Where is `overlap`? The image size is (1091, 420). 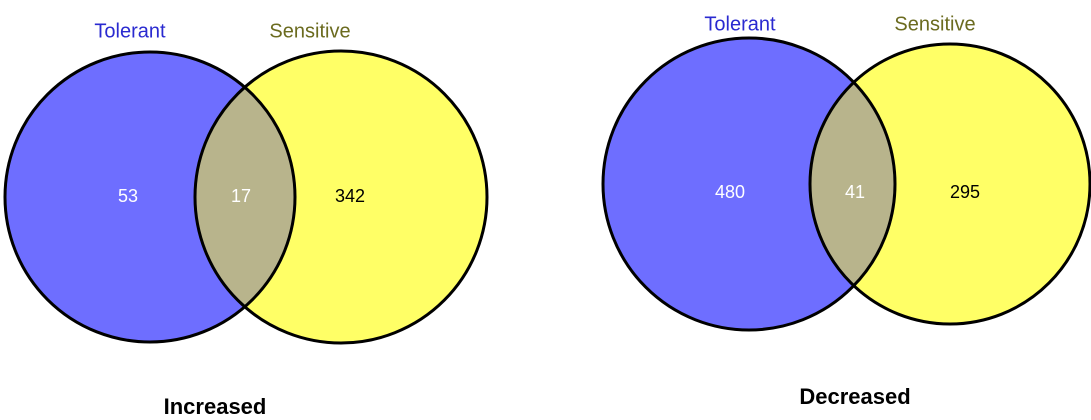
overlap is located at coordinates (245, 197).